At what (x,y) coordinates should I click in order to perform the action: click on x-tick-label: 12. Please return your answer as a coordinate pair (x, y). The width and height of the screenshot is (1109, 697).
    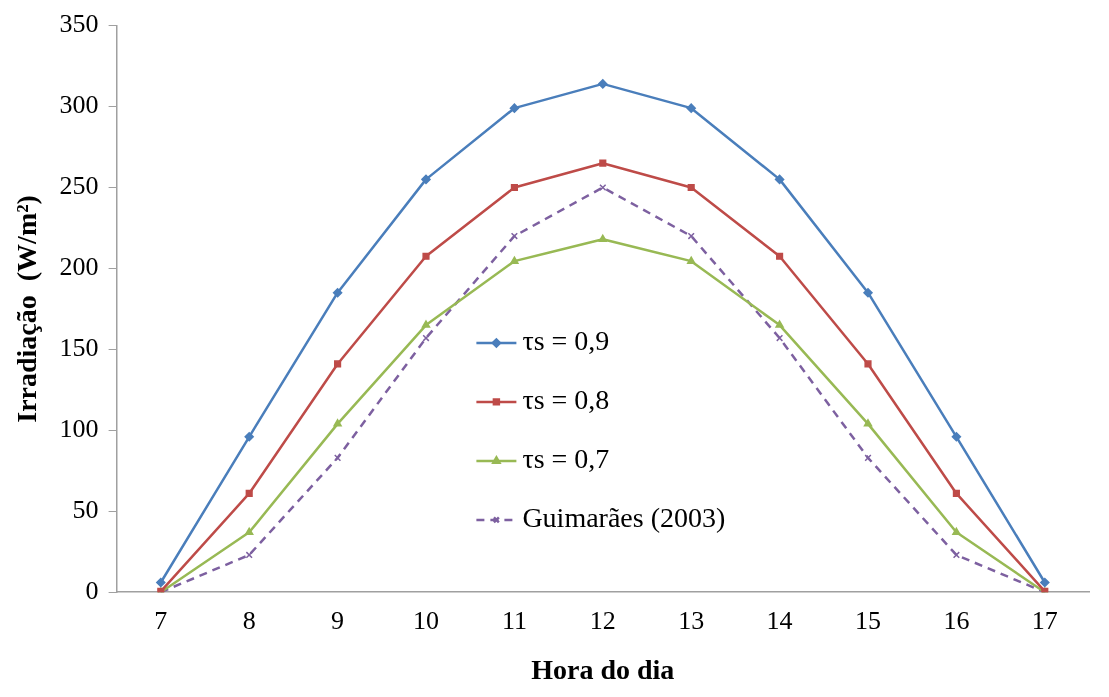
    Looking at the image, I should click on (602, 620).